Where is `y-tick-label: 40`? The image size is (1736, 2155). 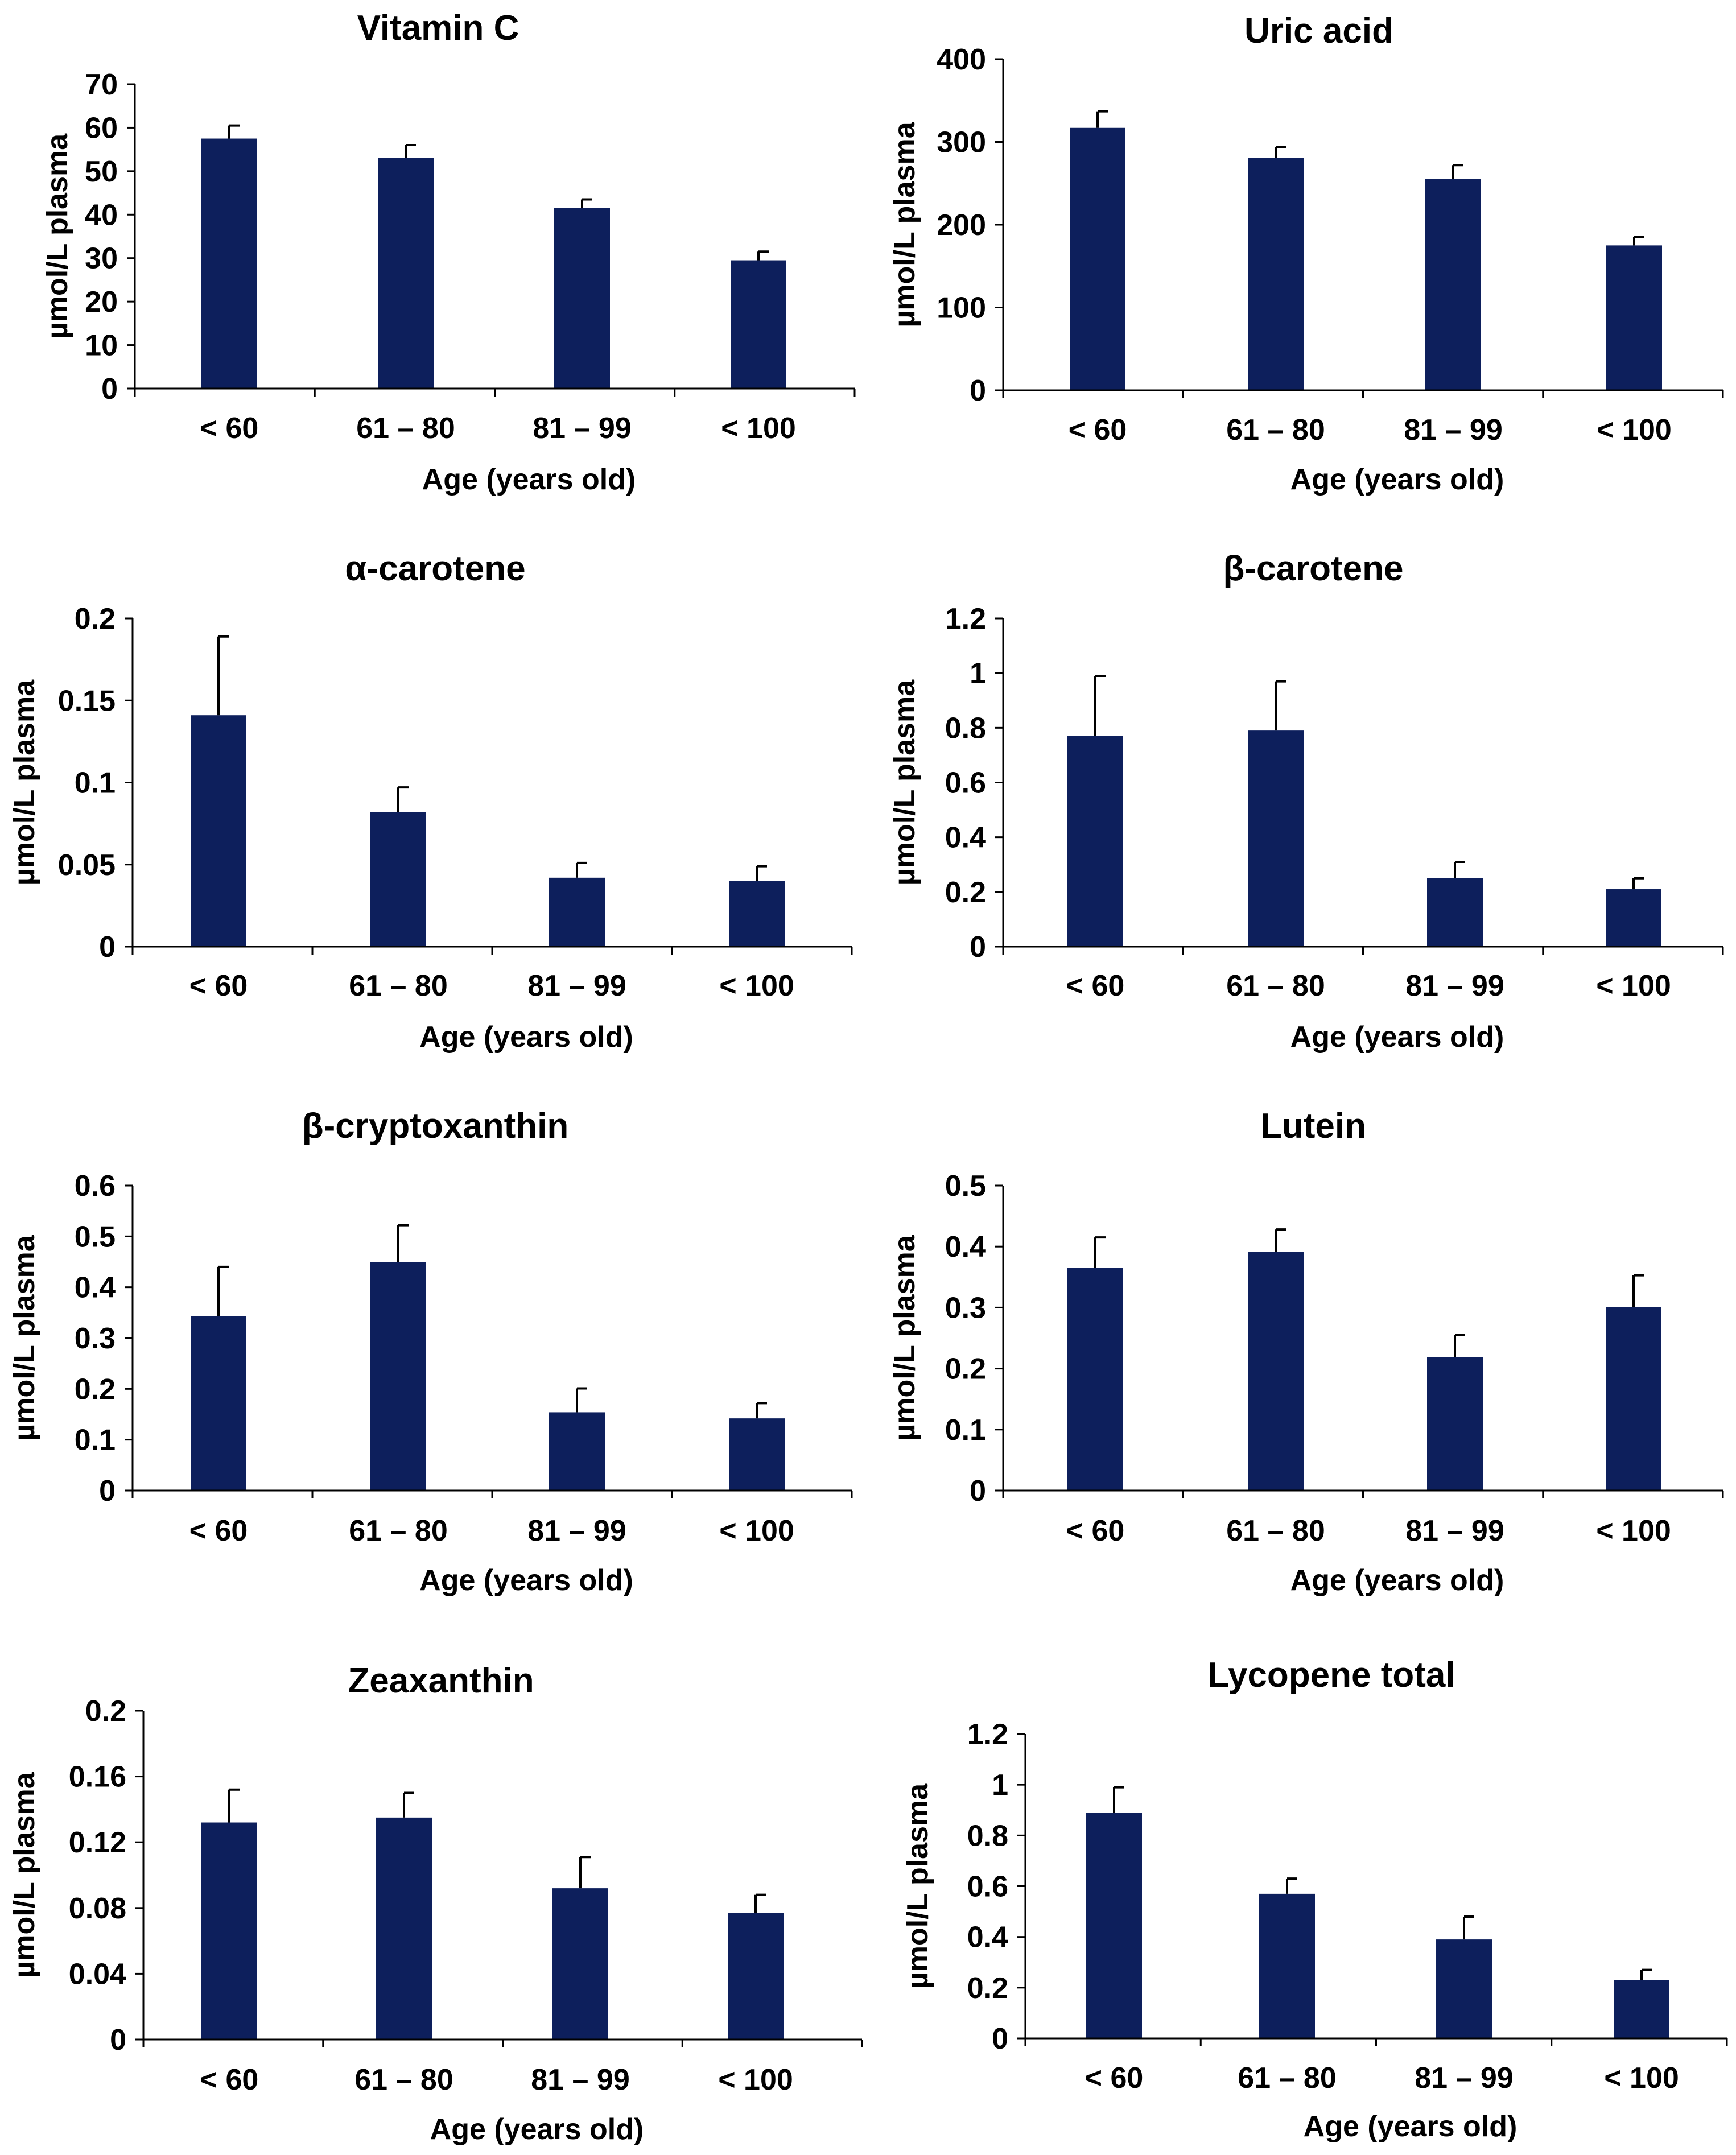
y-tick-label: 40 is located at coordinates (101, 215).